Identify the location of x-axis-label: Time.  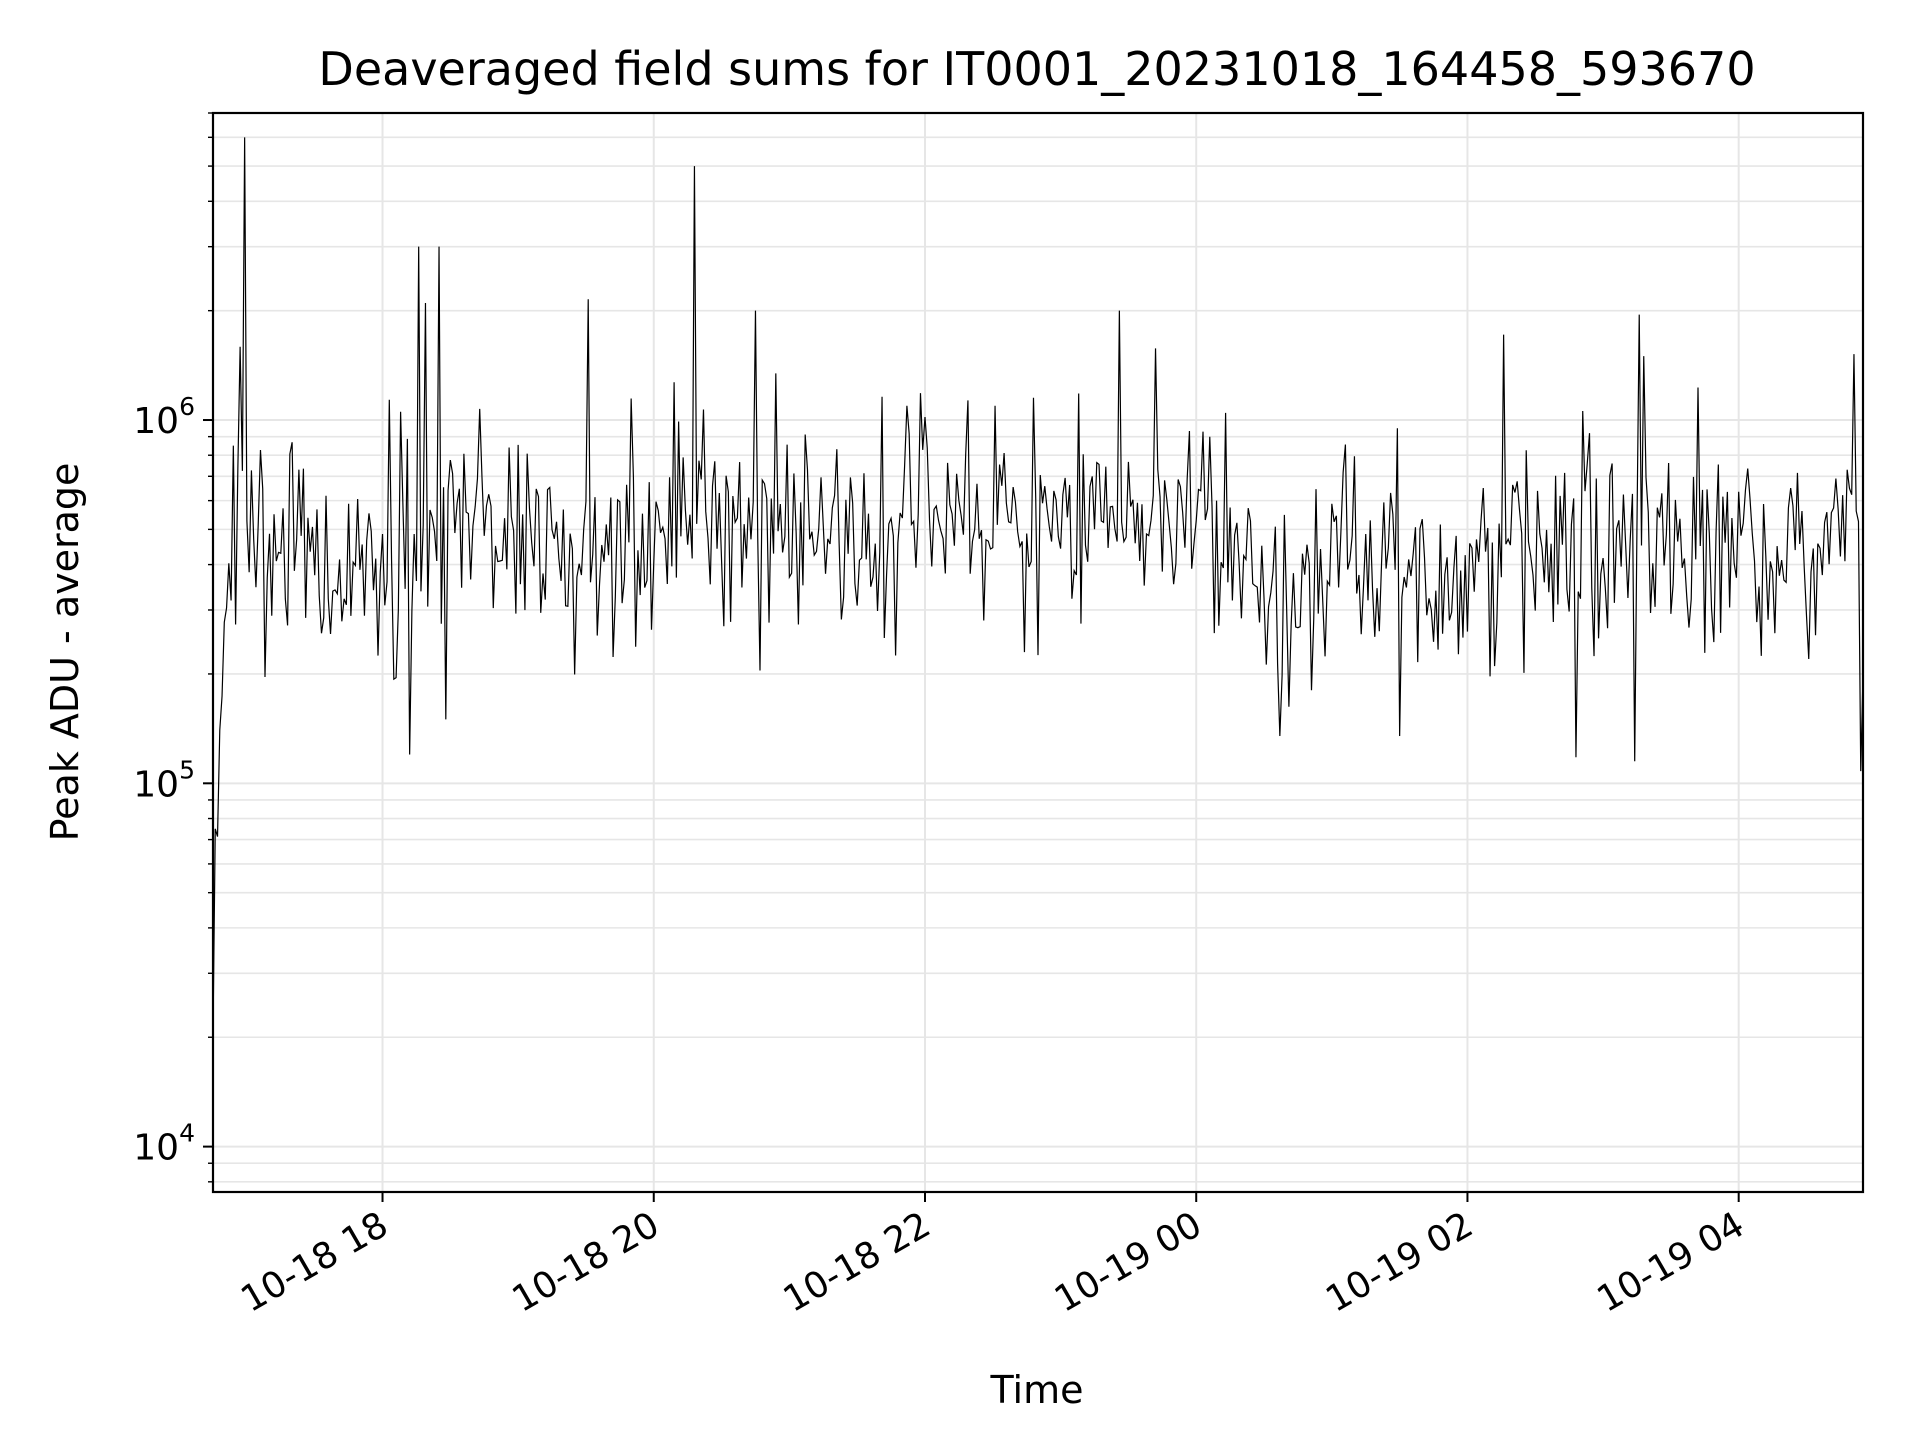
(1037, 1390).